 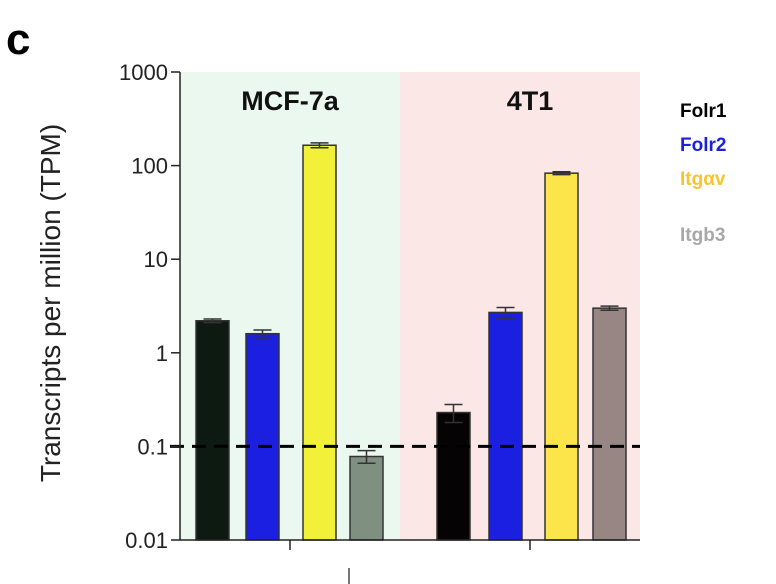 I want to click on y-tick-label: 1000, so click(x=143, y=72).